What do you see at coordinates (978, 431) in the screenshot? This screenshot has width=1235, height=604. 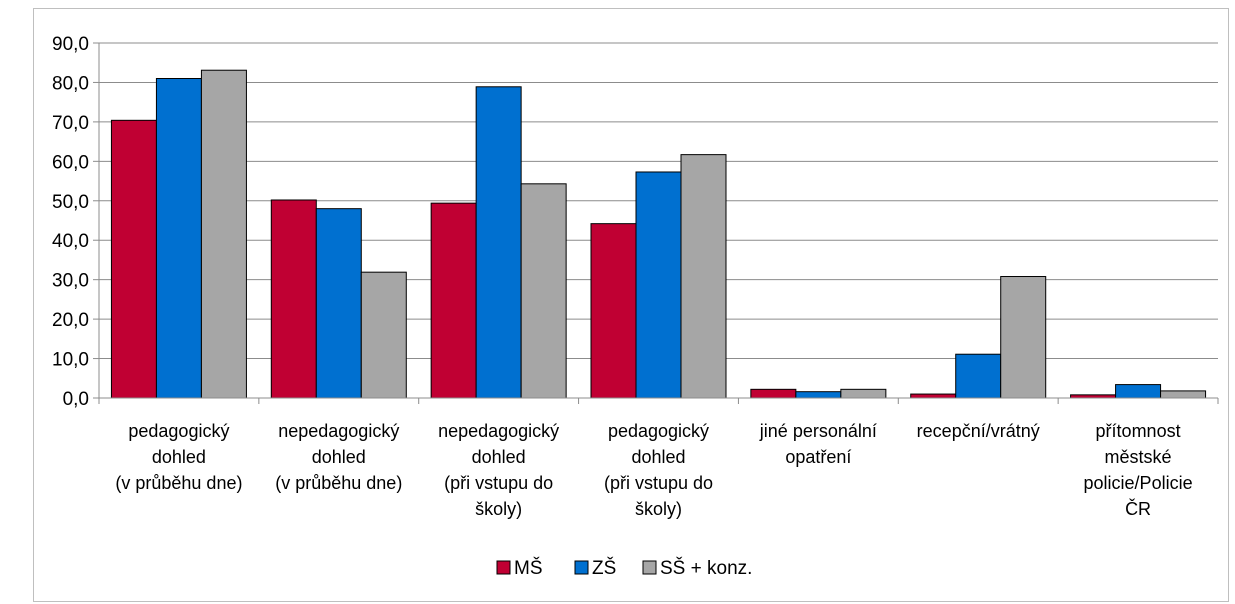 I see `x-category-label: recepční/vrátný` at bounding box center [978, 431].